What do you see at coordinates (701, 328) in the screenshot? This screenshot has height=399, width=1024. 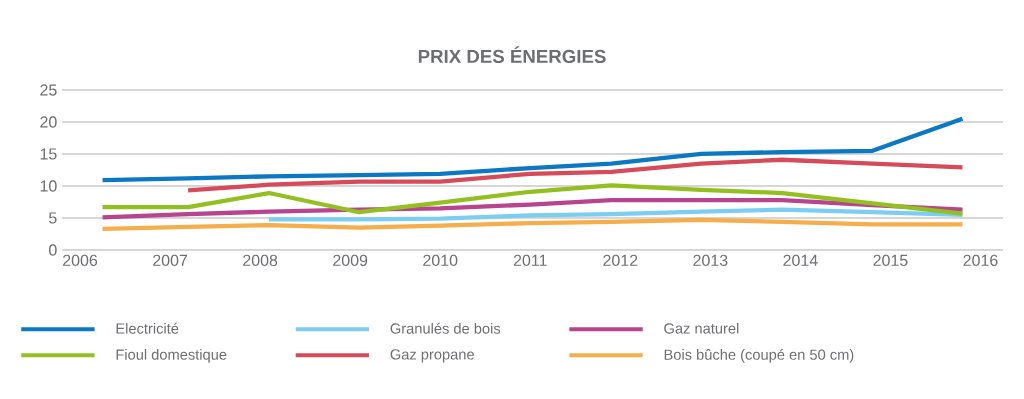 I see `legend-label: Gaz naturel` at bounding box center [701, 328].